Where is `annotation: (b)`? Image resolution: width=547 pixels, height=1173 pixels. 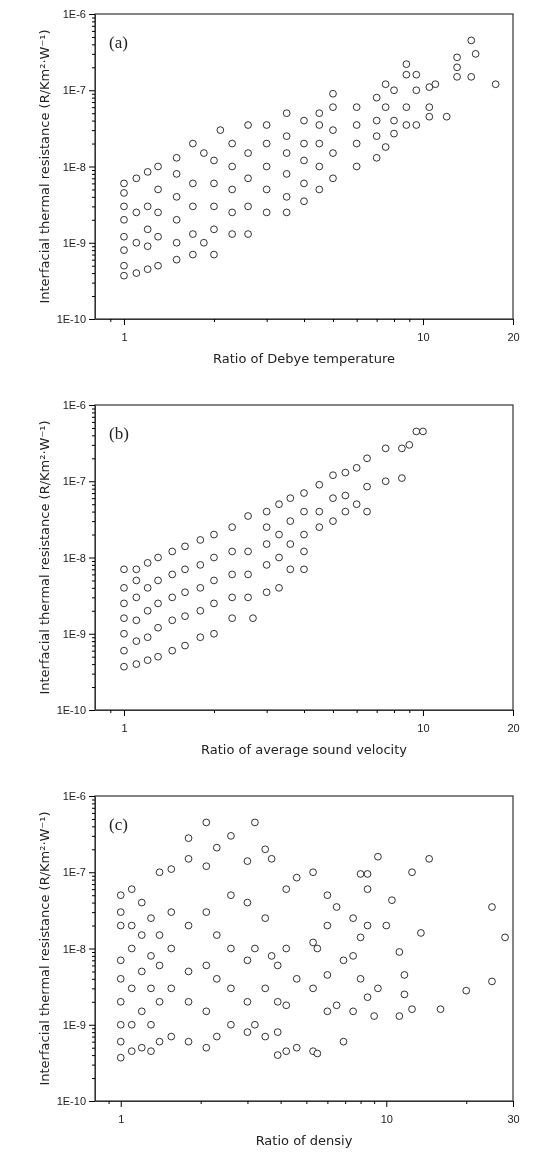 annotation: (b) is located at coordinates (119, 433).